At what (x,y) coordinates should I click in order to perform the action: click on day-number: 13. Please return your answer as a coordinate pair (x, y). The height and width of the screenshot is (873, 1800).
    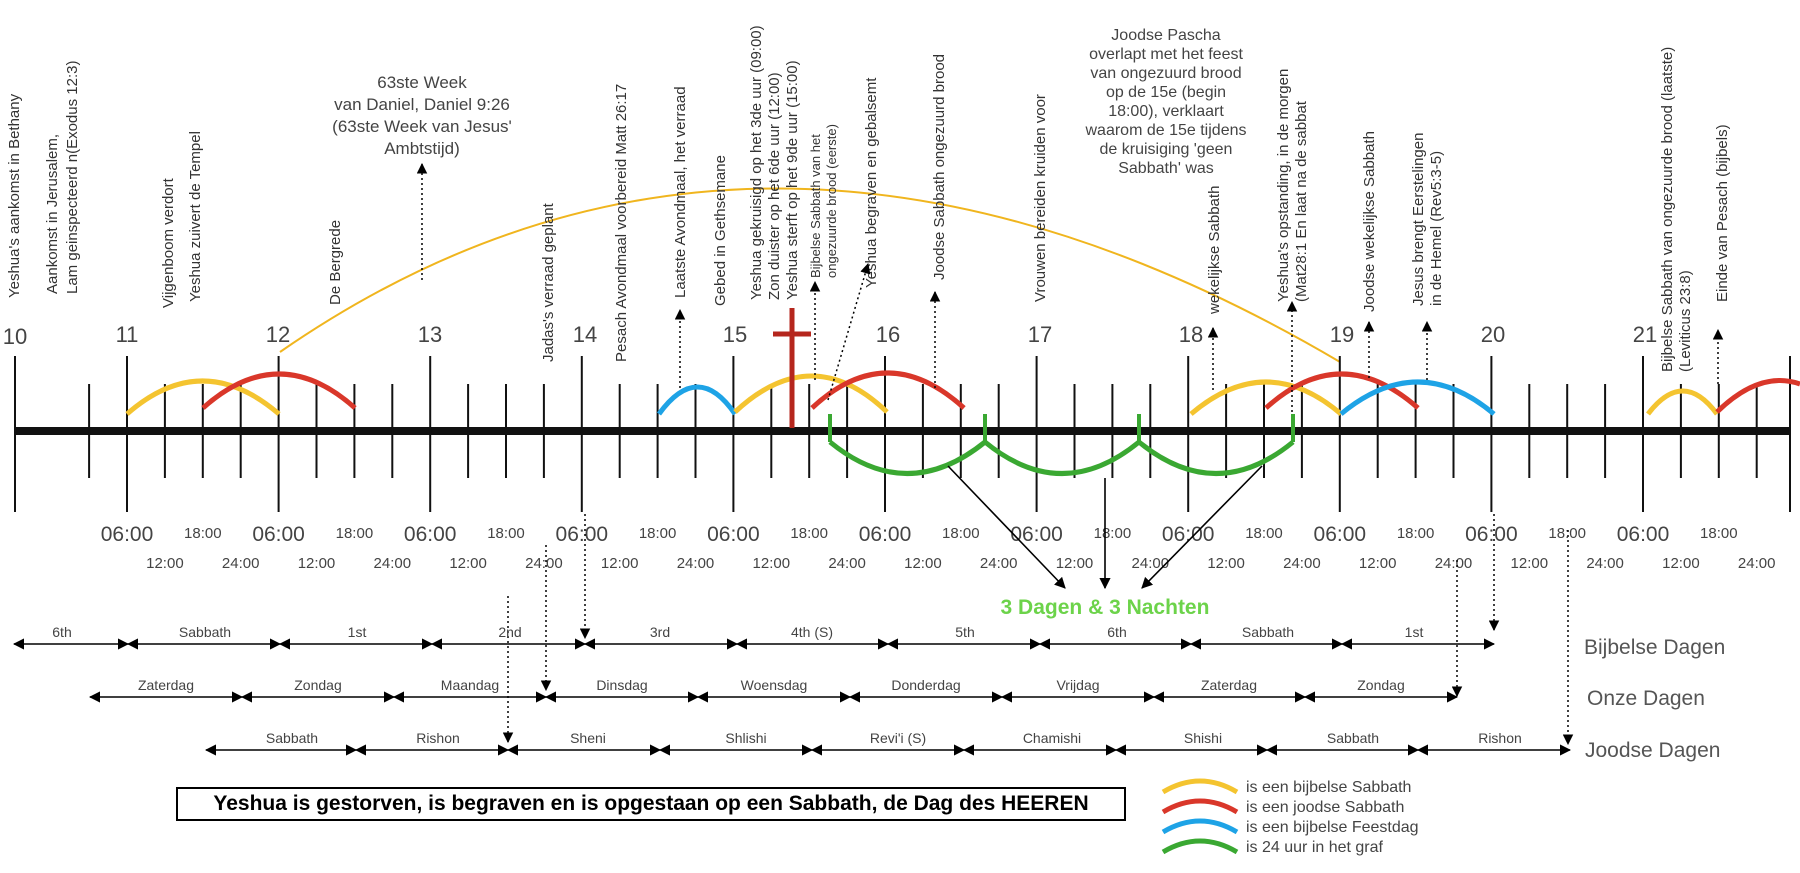
    Looking at the image, I should click on (430, 334).